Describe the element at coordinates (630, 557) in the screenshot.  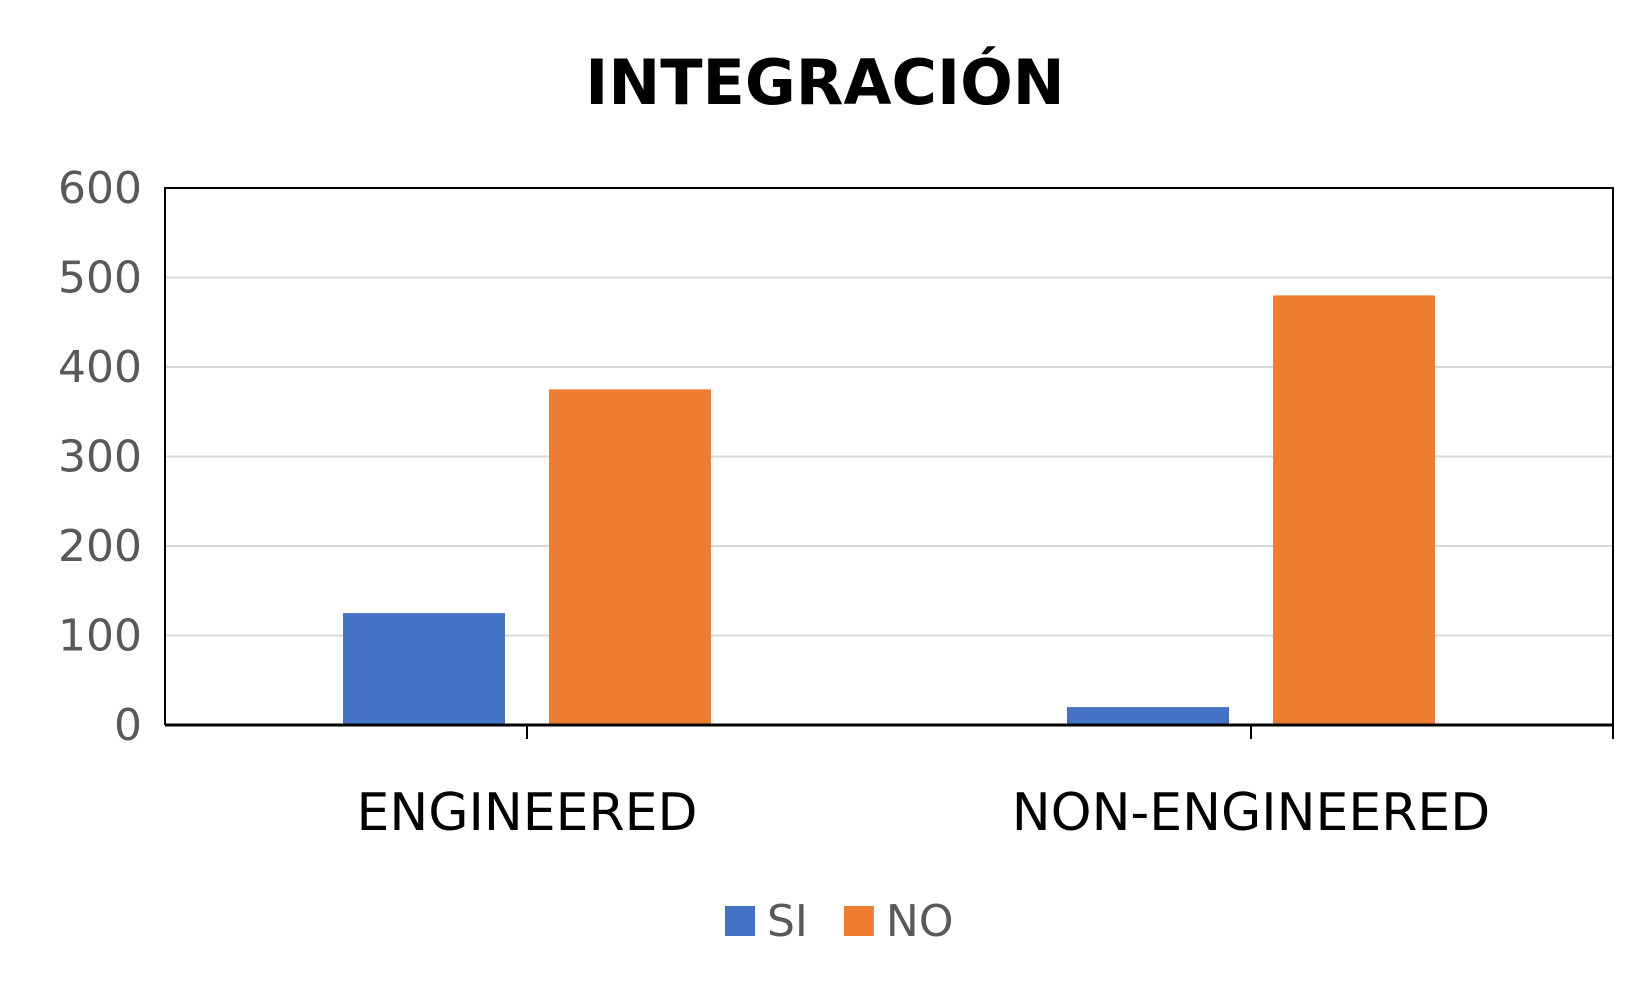
I see `bar-no-engineered` at that location.